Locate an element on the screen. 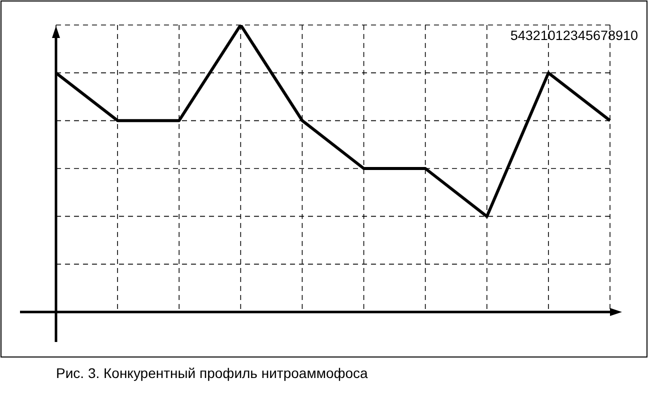 The height and width of the screenshot is (393, 649). text: Рис. 3. Конкурентный профиль нитроаммофоса is located at coordinates (212, 373).